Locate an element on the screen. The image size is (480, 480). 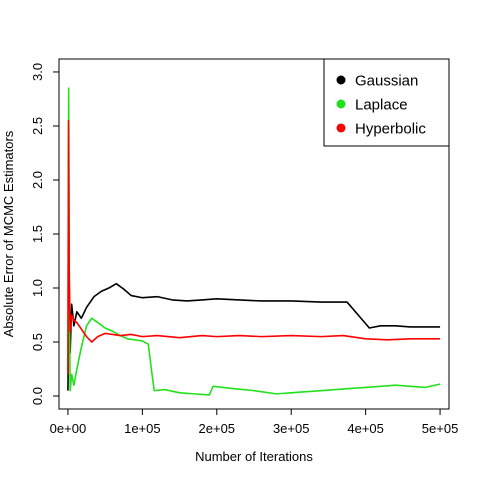
legend-label-gaussian: Gaussian is located at coordinates (386, 81).